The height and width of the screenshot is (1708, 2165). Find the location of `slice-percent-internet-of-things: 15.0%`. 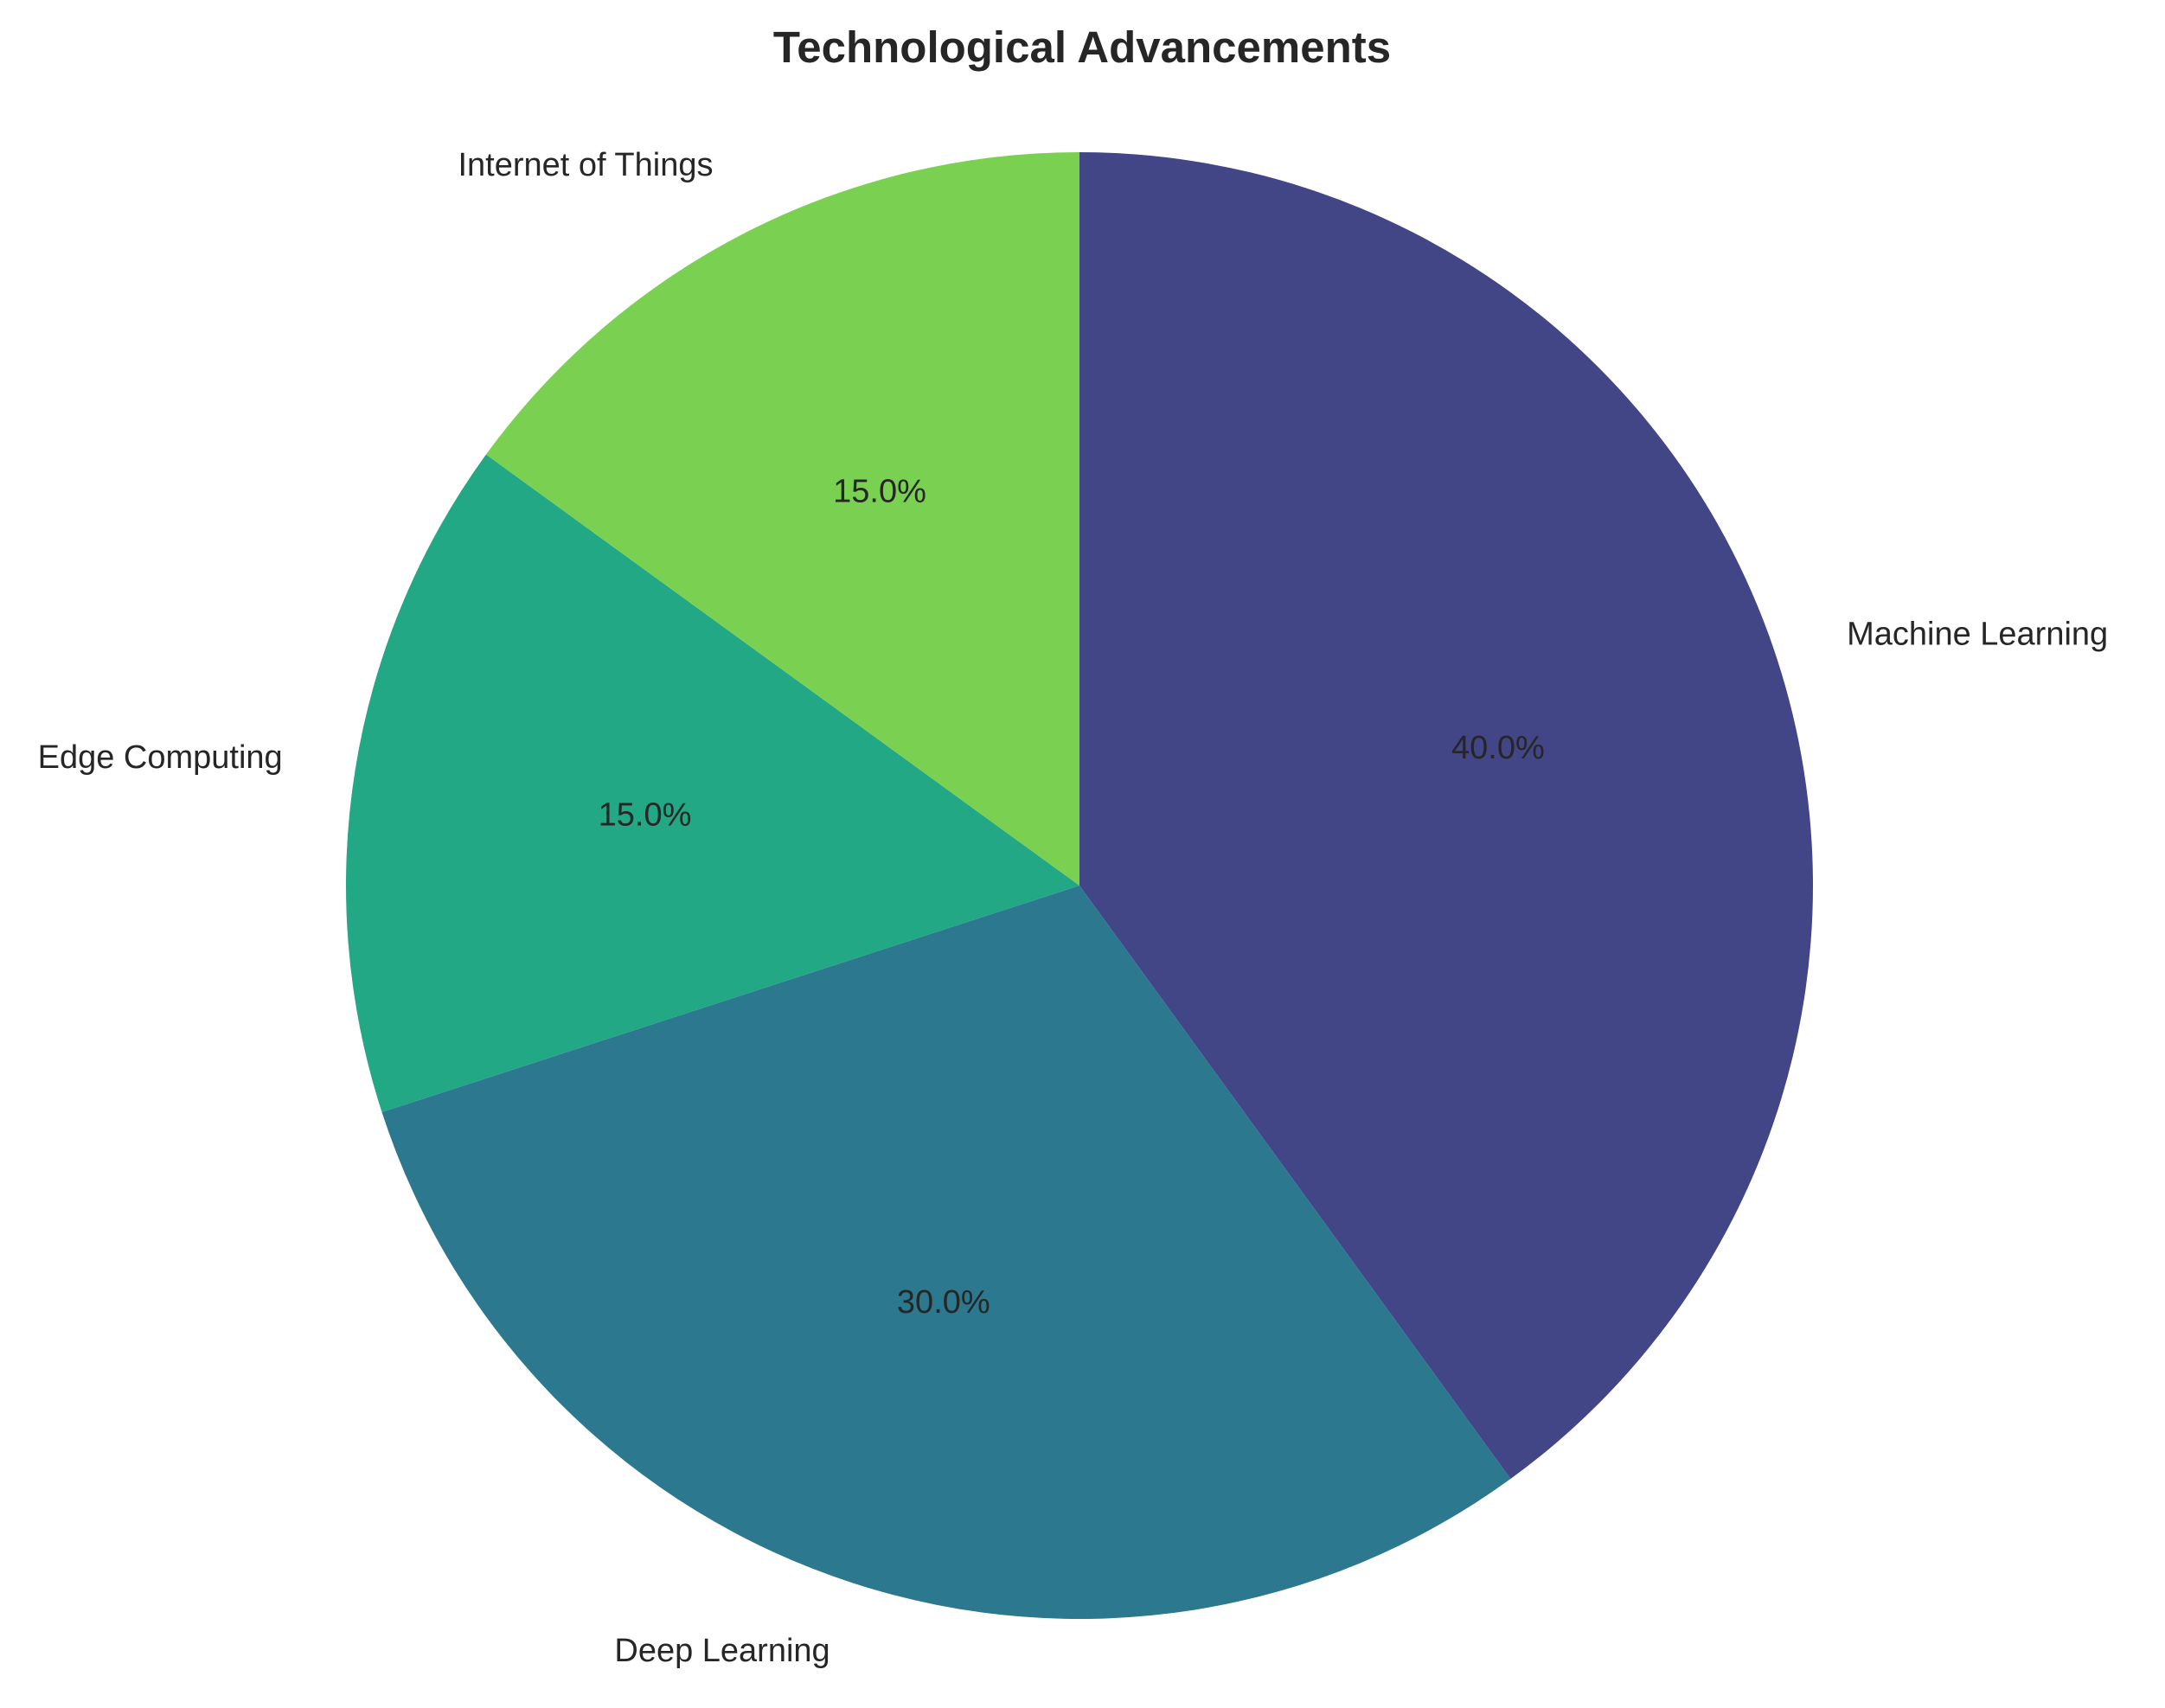

slice-percent-internet-of-things: 15.0% is located at coordinates (879, 492).